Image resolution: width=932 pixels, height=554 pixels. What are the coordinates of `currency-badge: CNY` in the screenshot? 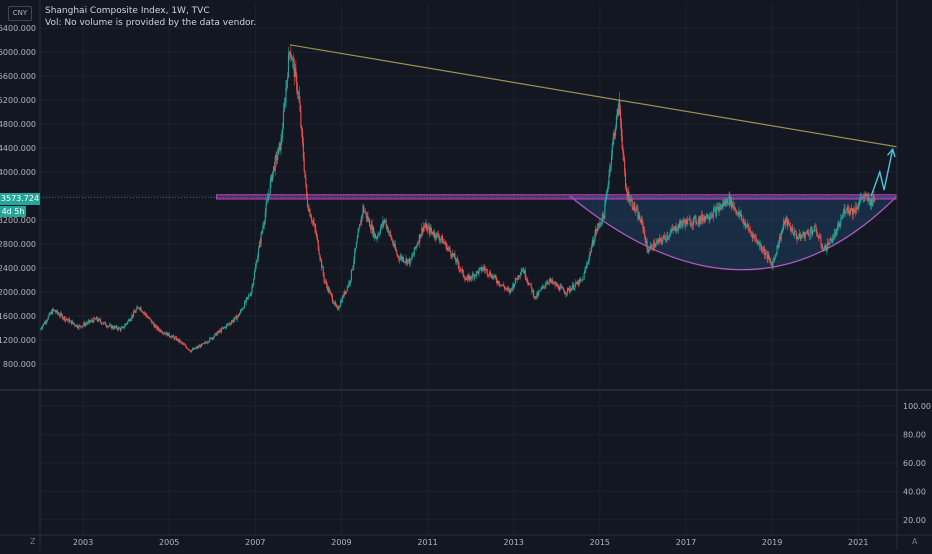 It's located at (20, 13).